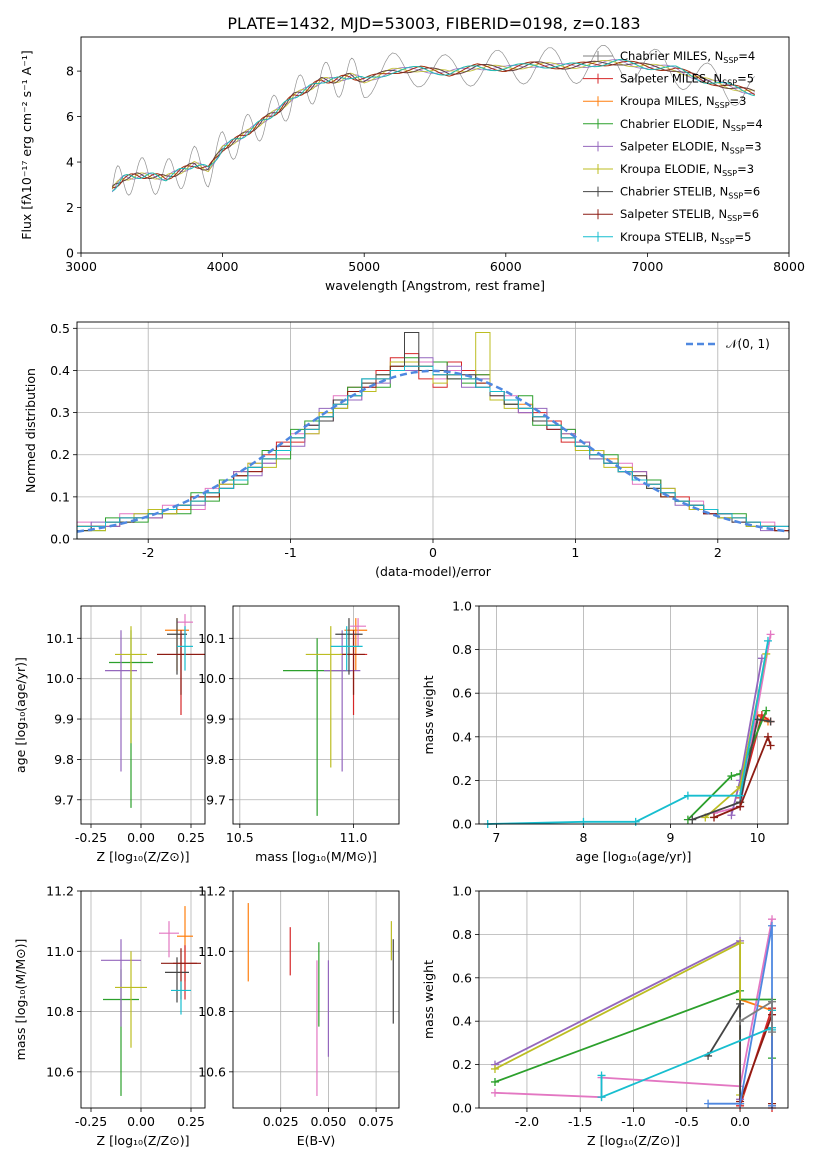 Image resolution: width=819 pixels, height=1170 pixels. Describe the element at coordinates (740, 1121) in the screenshot. I see `x-tick-label: 0.0` at that location.